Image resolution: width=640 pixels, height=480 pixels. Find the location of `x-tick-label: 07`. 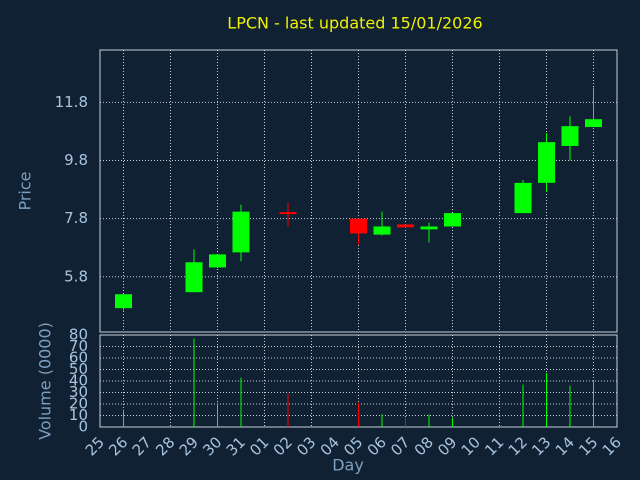

x-tick-label: 07 is located at coordinates (400, 446).